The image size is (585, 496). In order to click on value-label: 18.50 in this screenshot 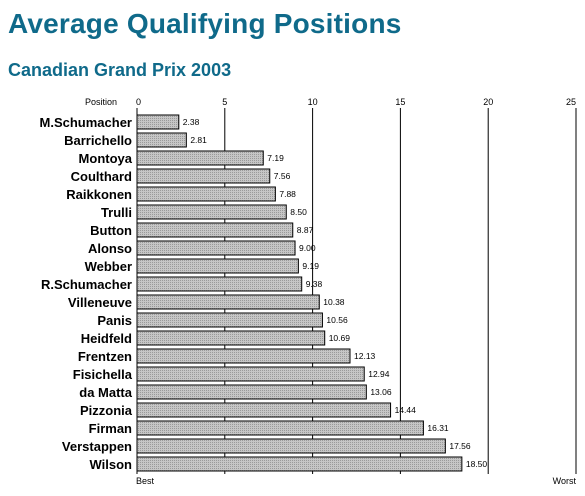, I will do `click(477, 464)`.